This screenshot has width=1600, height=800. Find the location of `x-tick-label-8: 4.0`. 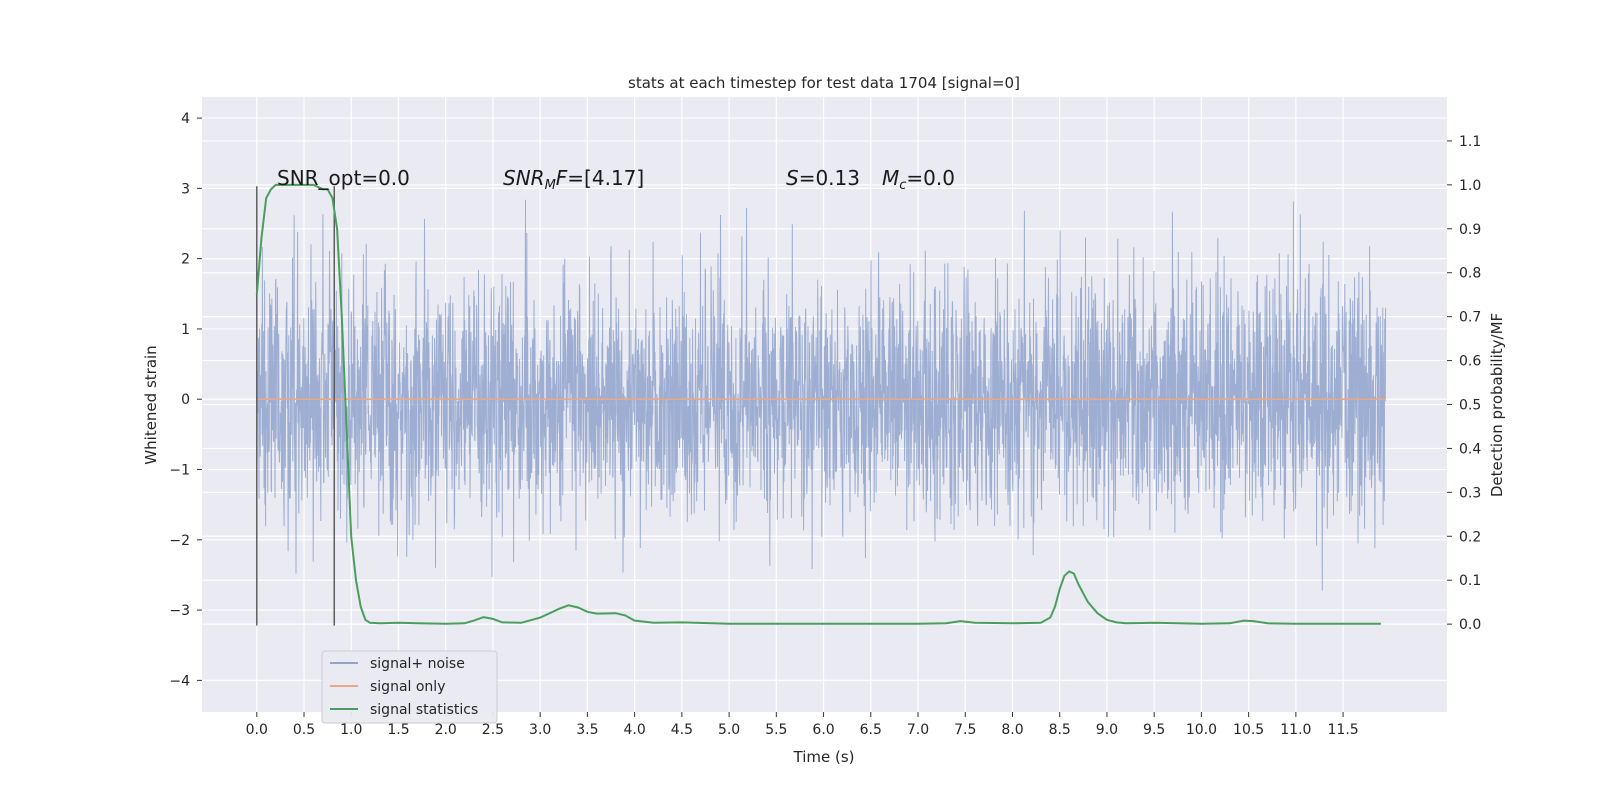

x-tick-label-8: 4.0 is located at coordinates (634, 730).